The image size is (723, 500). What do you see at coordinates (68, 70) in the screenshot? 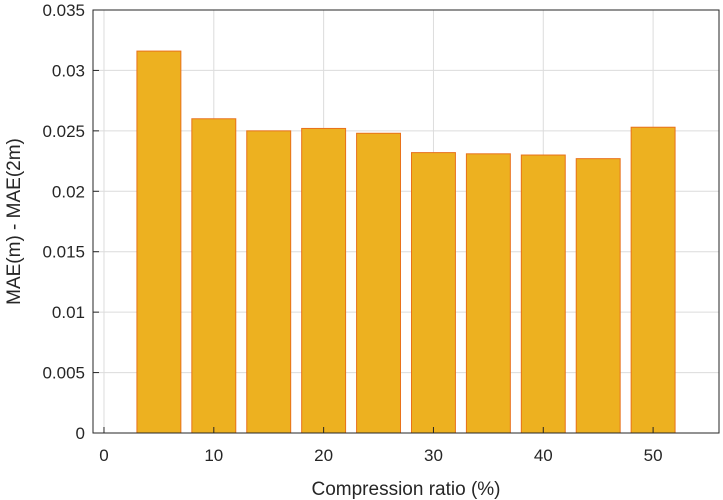
I see `y-tick-label: 0.03` at bounding box center [68, 70].